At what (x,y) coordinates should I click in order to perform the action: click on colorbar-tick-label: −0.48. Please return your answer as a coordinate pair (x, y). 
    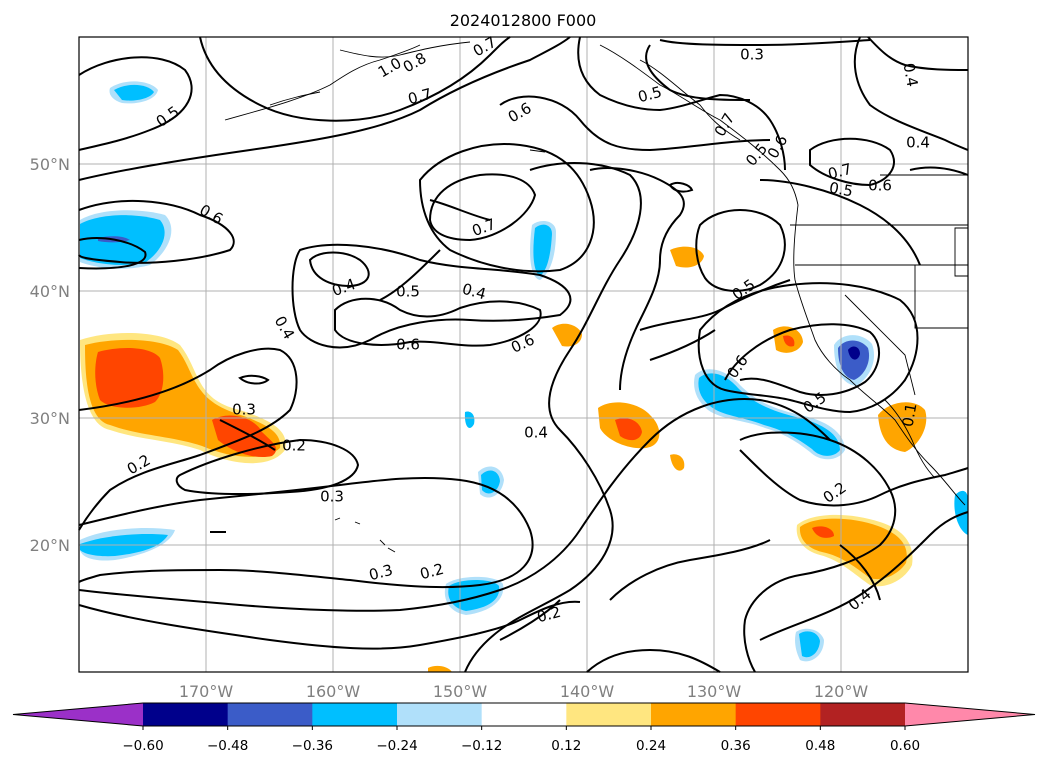
    Looking at the image, I should click on (227, 746).